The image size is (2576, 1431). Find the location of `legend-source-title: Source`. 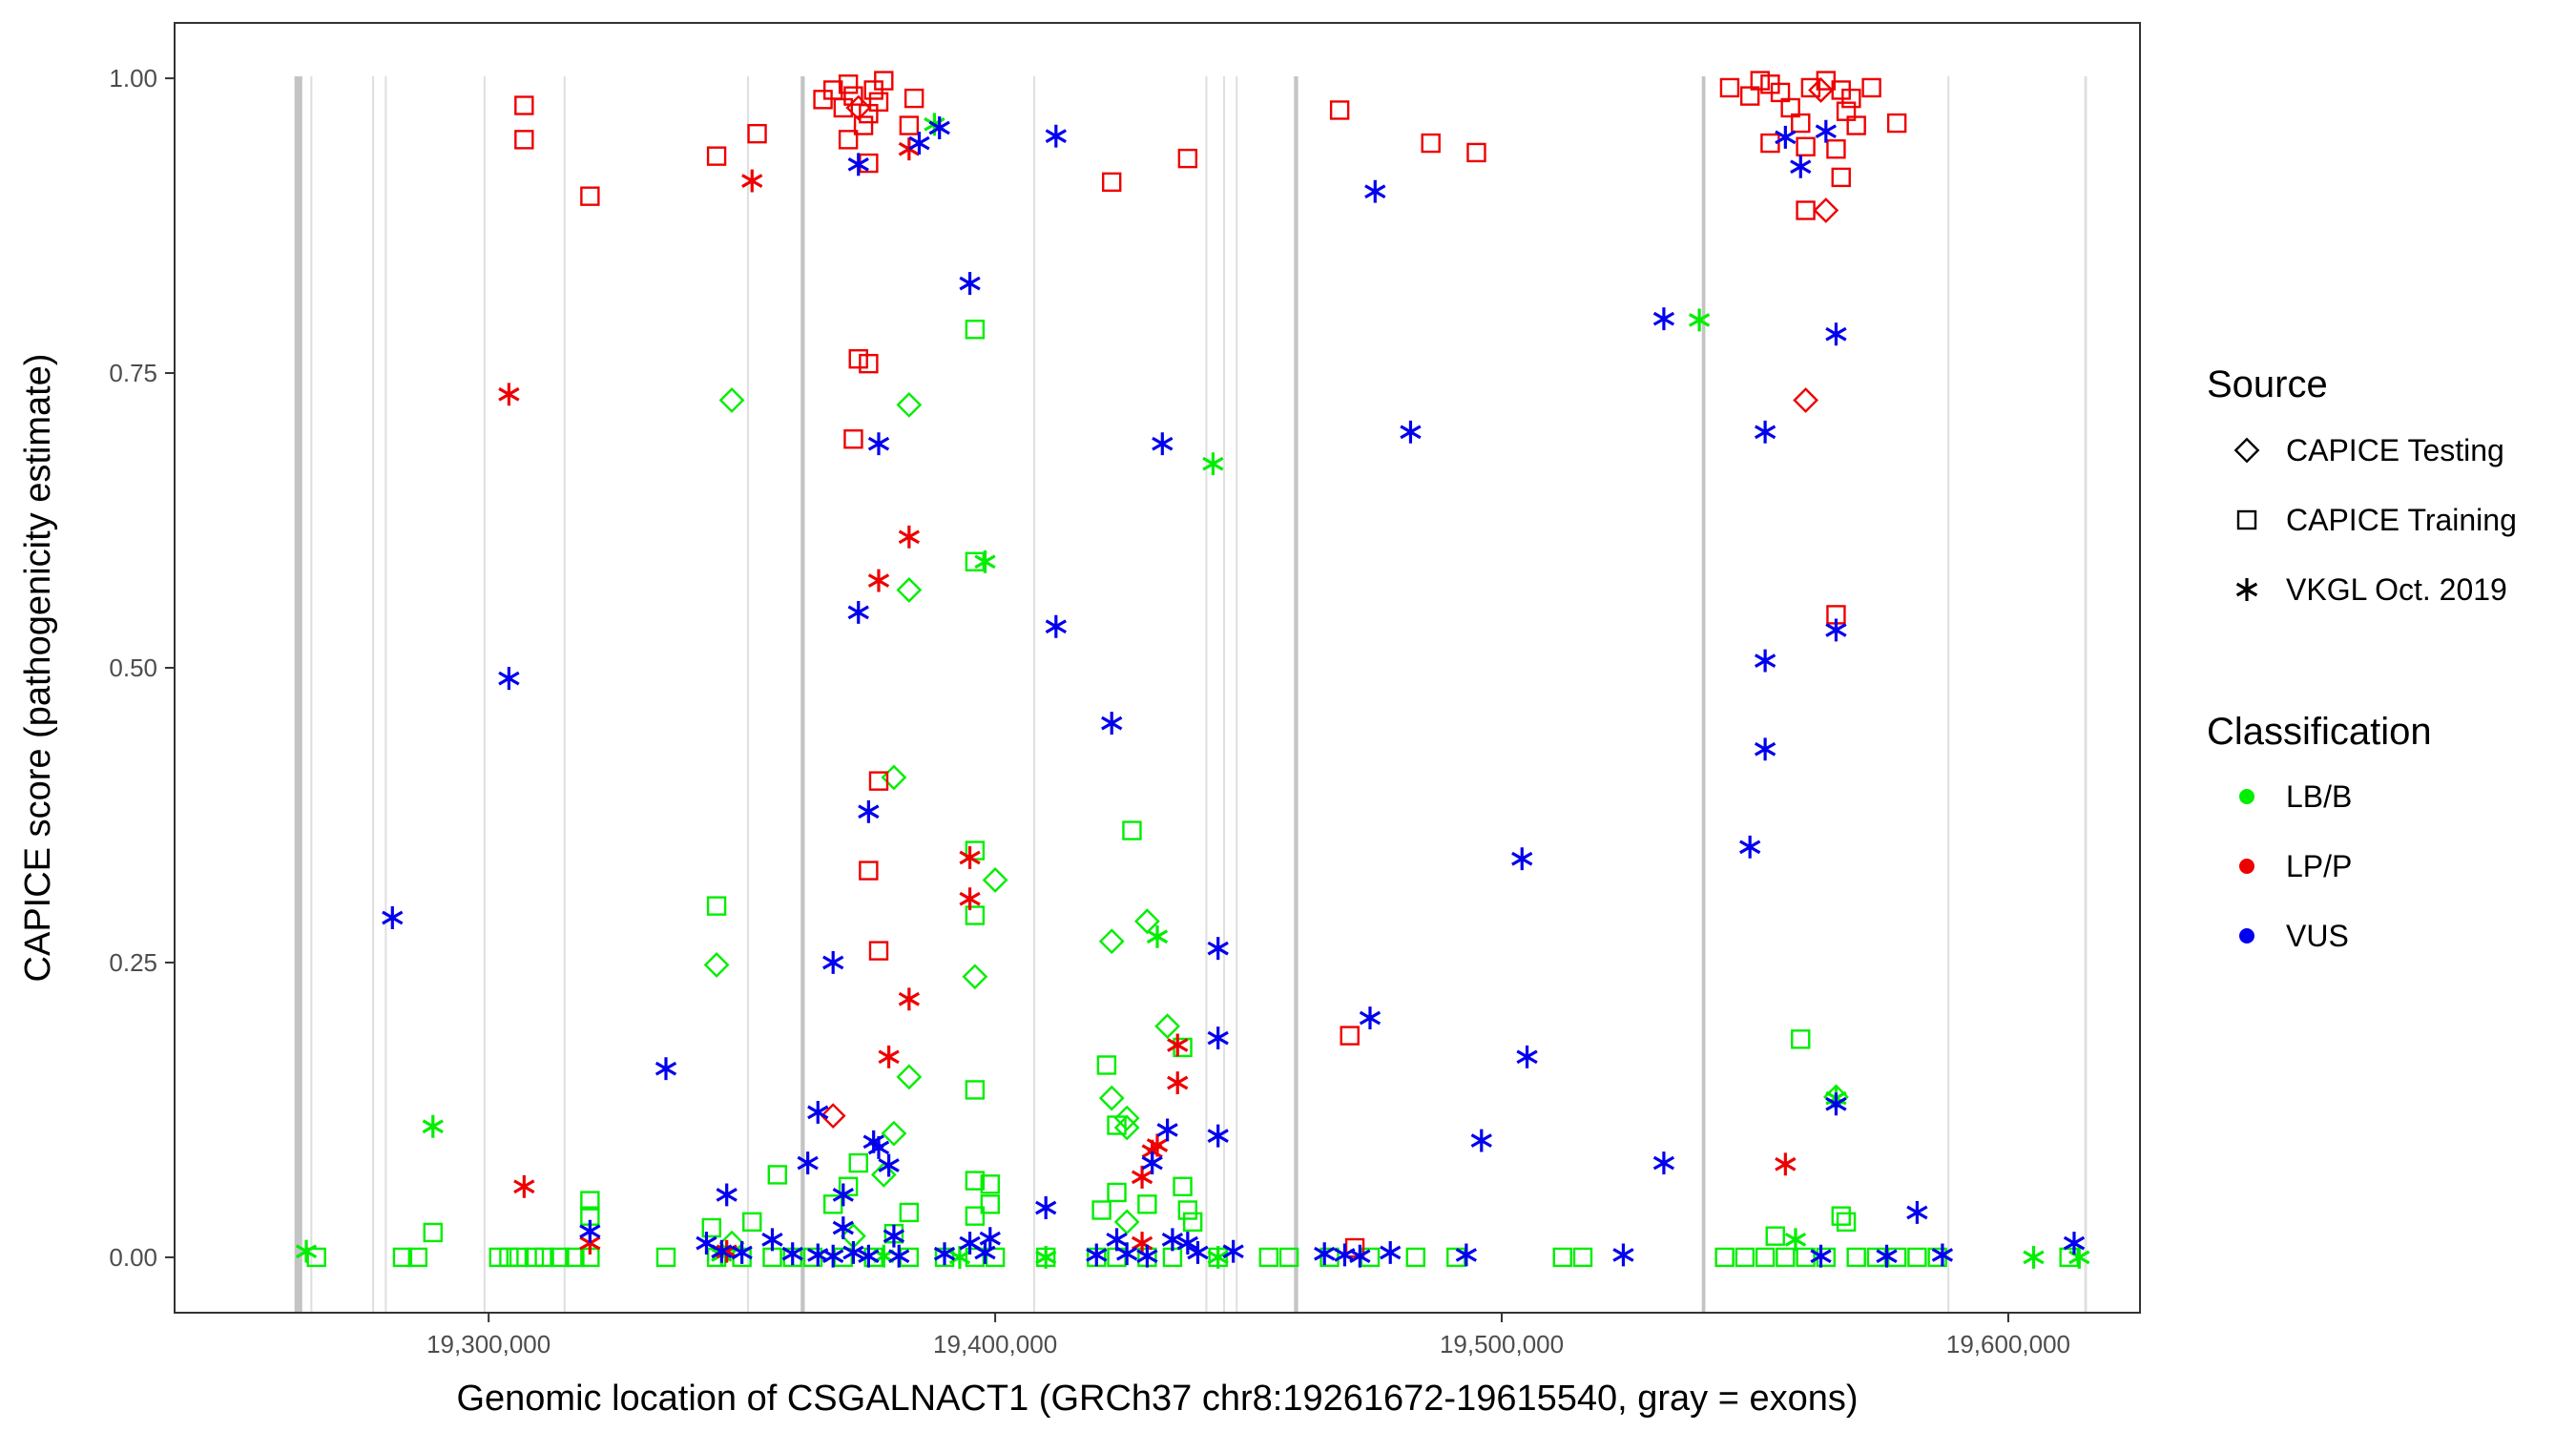

legend-source-title: Source is located at coordinates (2267, 384).